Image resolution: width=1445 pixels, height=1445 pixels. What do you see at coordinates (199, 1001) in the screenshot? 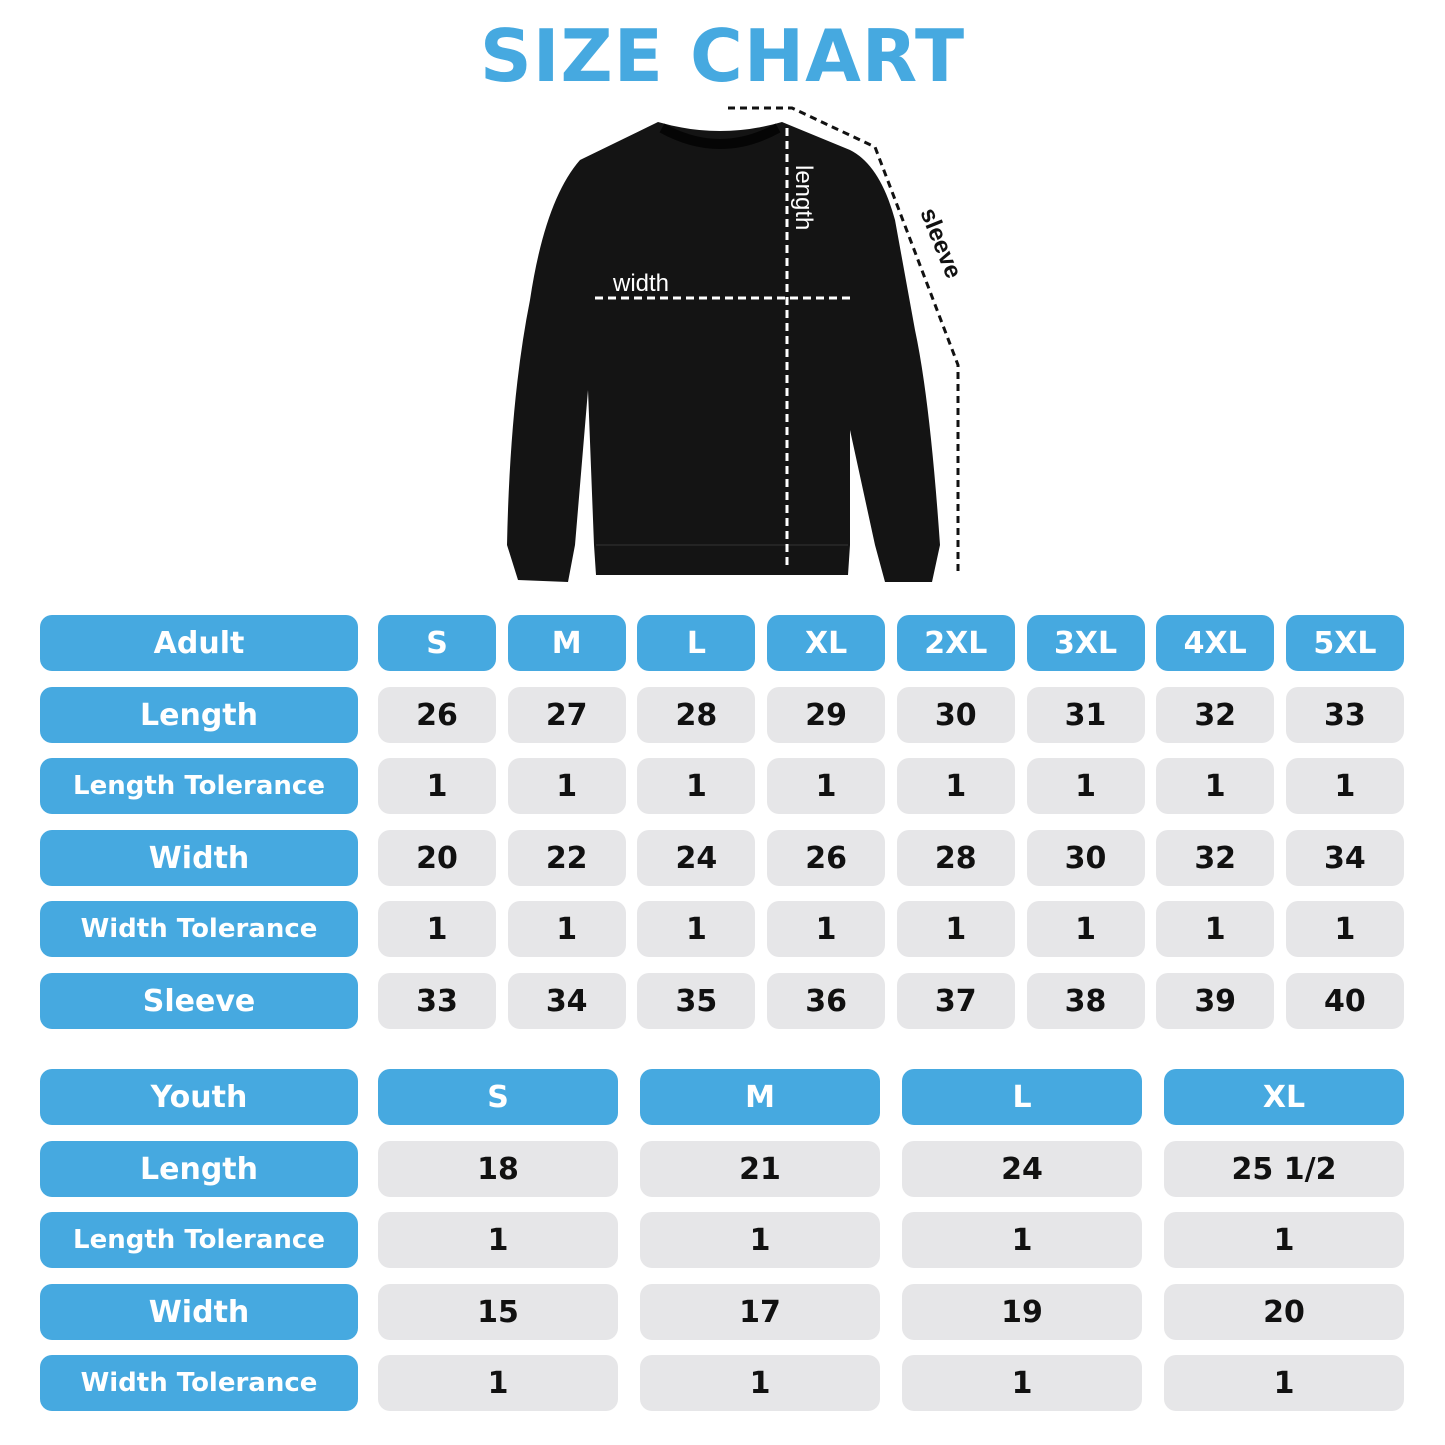
I see `row-label-sleeve: Sleeve` at bounding box center [199, 1001].